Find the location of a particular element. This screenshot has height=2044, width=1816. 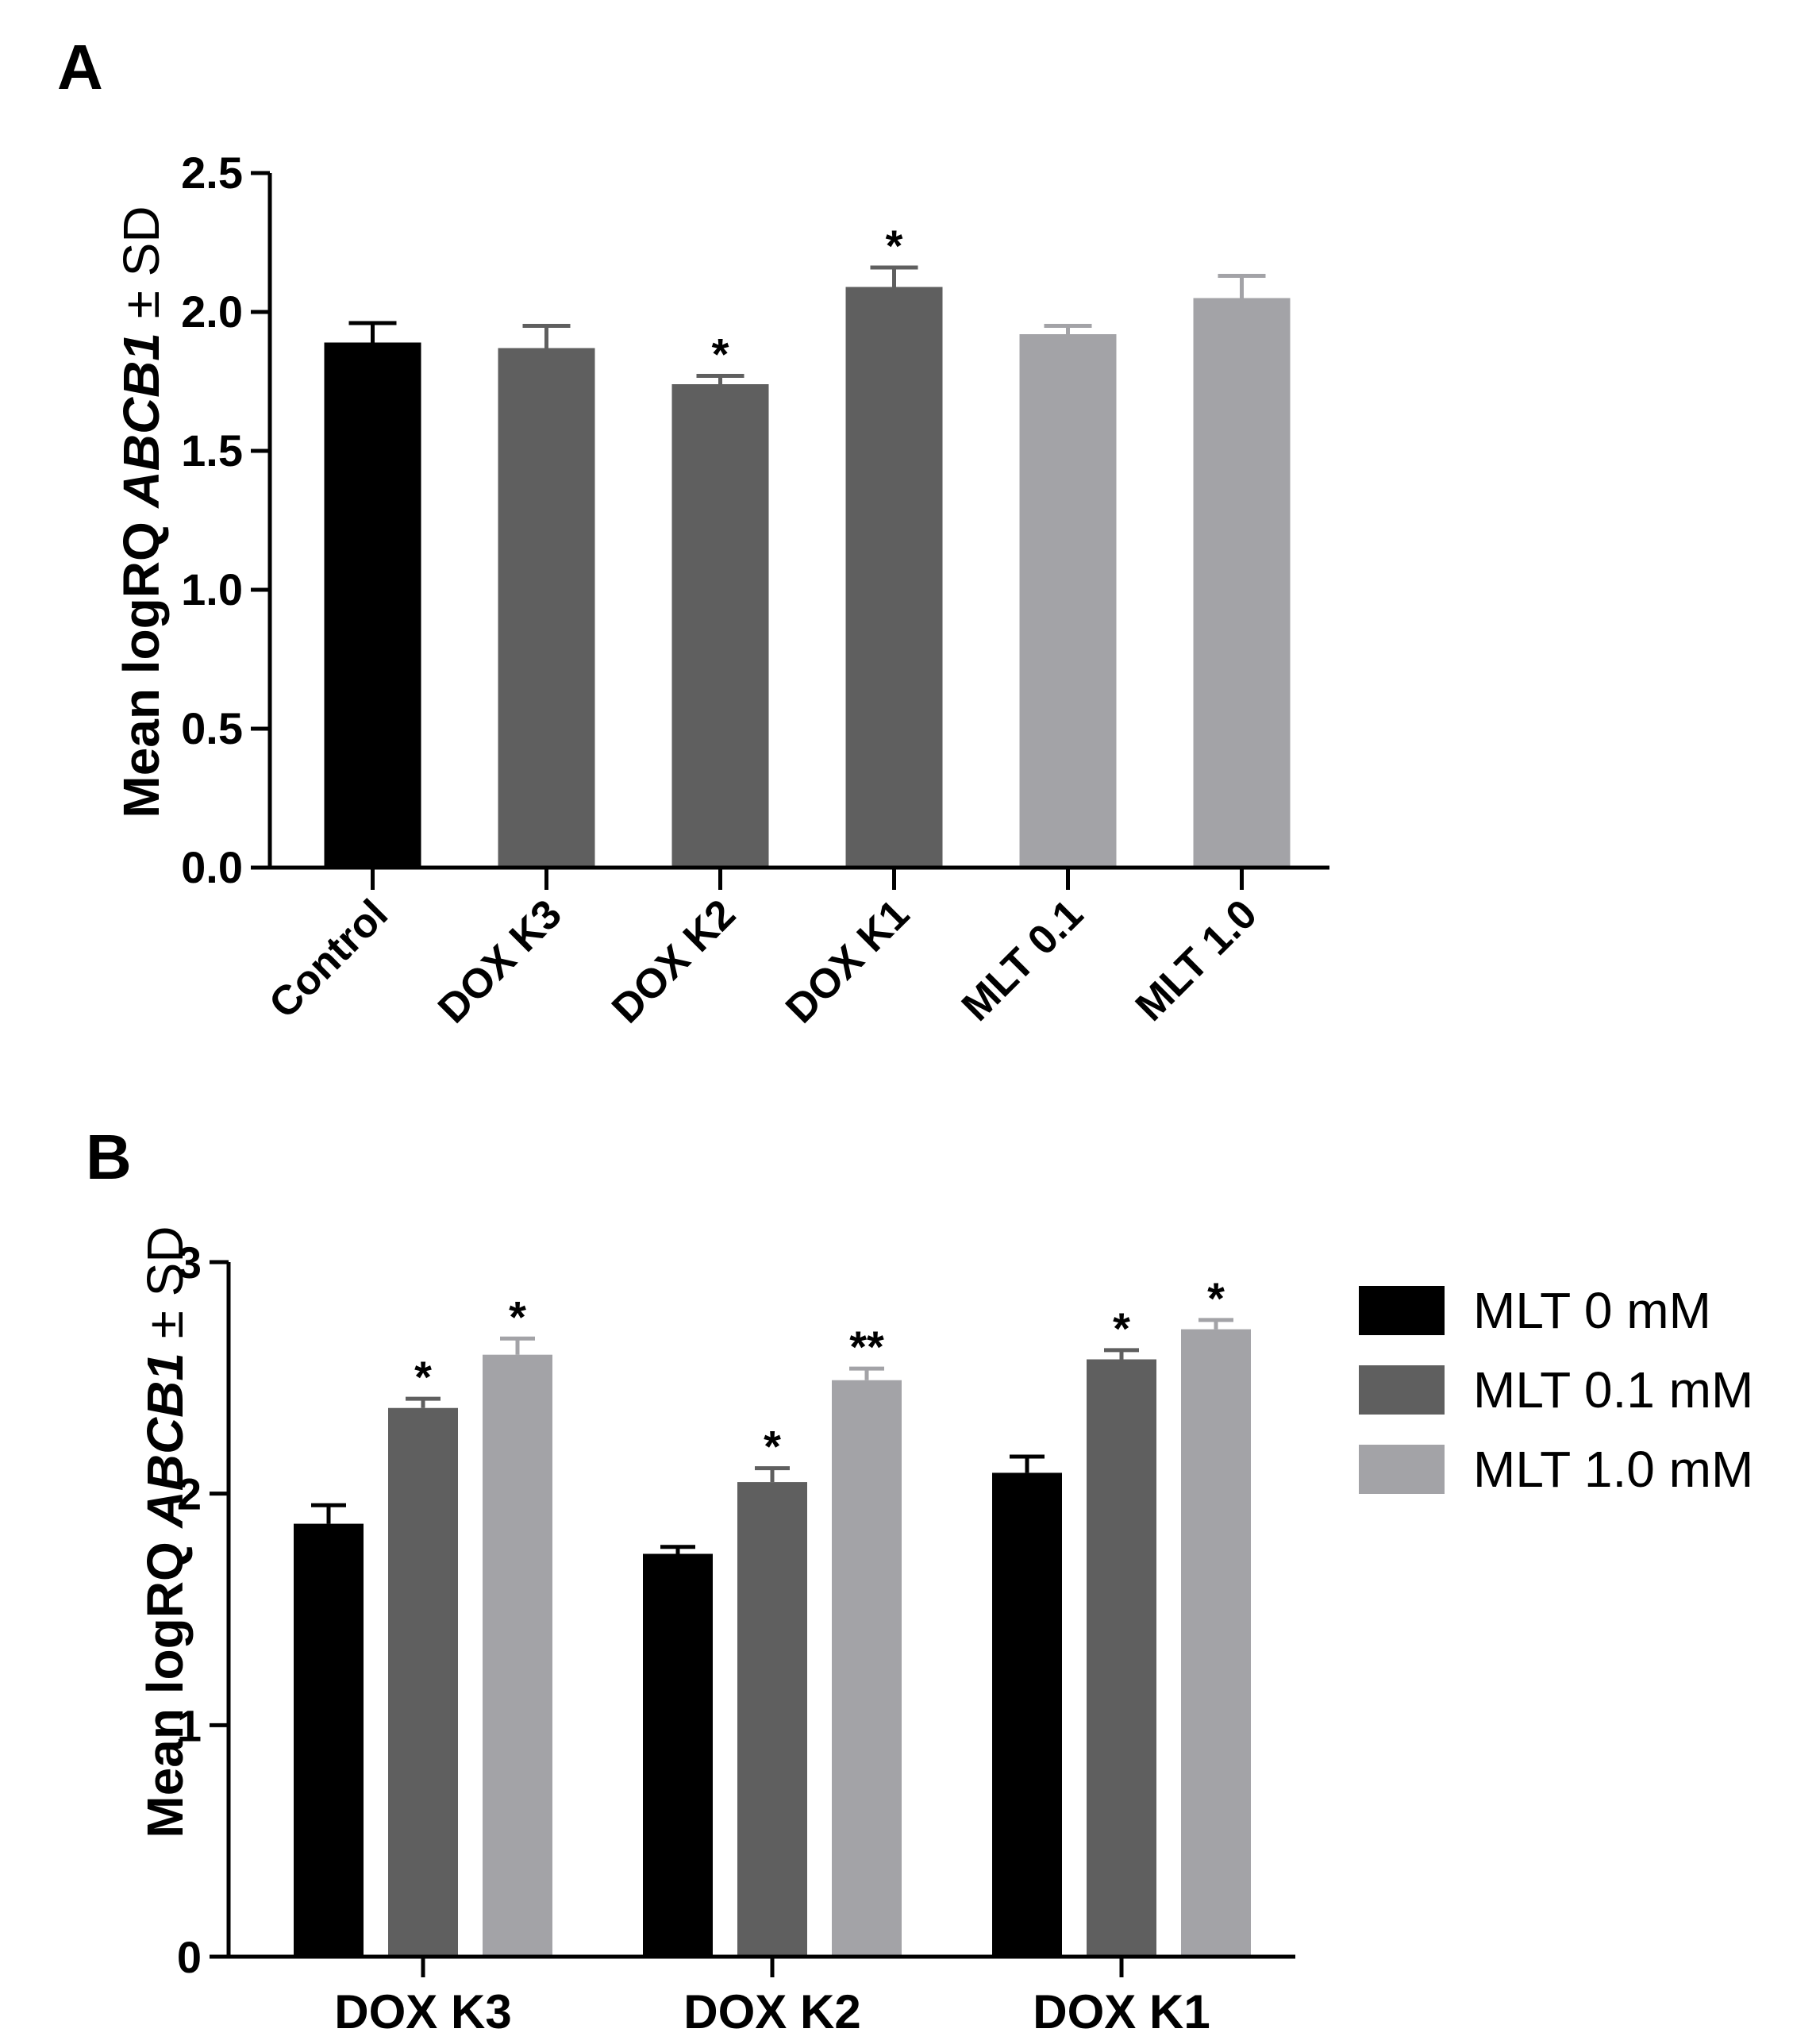

chart-b-legend-swatch-mlt-1-0-mm is located at coordinates (1402, 1469).